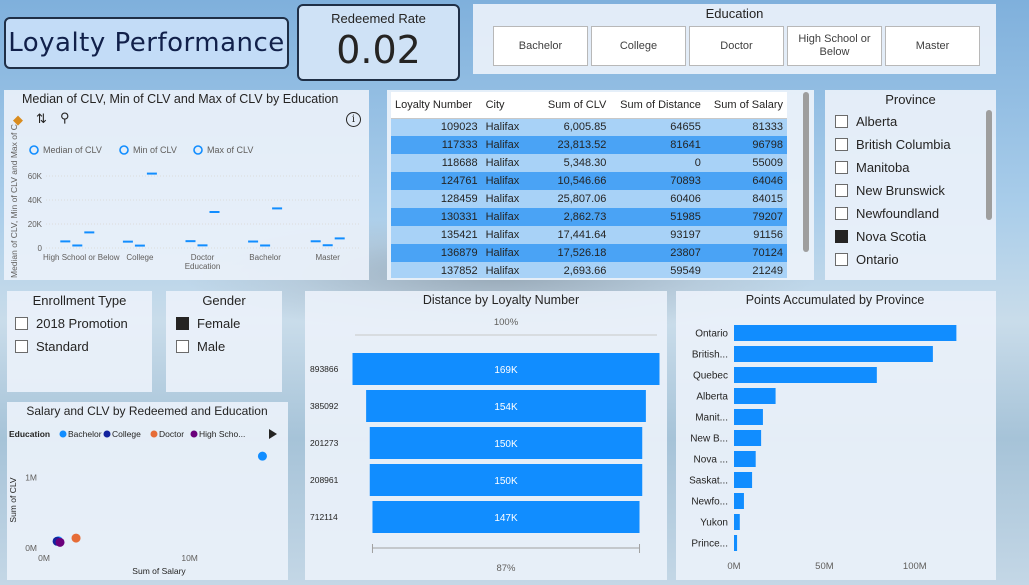 The image size is (1029, 585). What do you see at coordinates (575, 270) in the screenshot?
I see `table-cell: 2,693.66` at bounding box center [575, 270].